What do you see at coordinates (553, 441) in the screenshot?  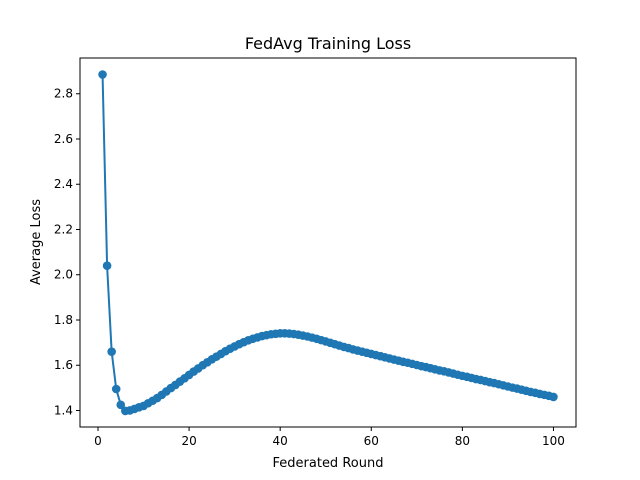 I see `x-tick-label: 100` at bounding box center [553, 441].